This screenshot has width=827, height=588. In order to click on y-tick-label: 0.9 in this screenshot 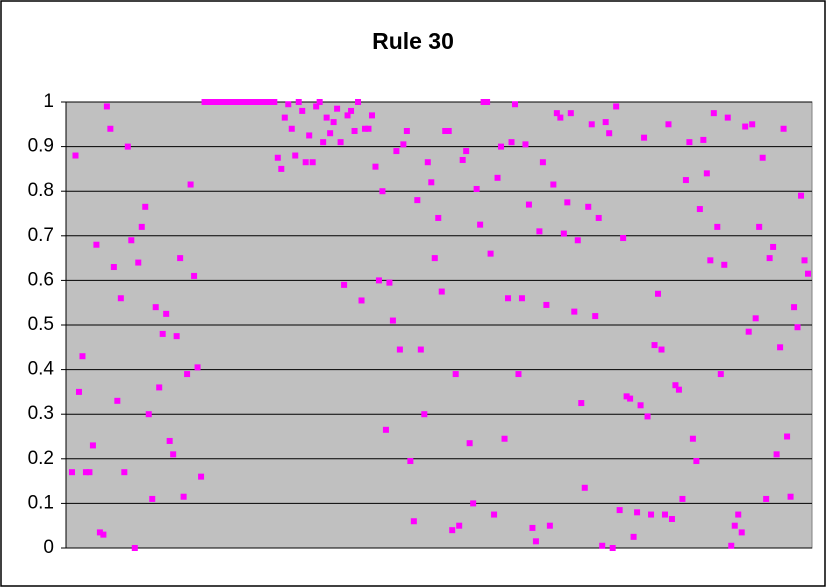, I will do `click(41, 146)`.